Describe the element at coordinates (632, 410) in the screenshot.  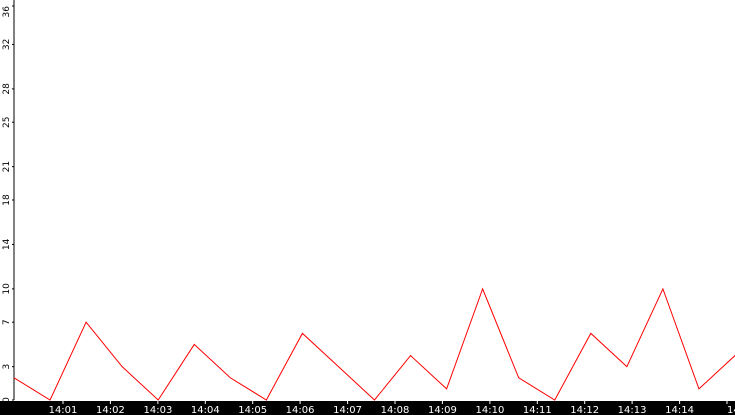
I see `x-tick-label: 14:13` at that location.